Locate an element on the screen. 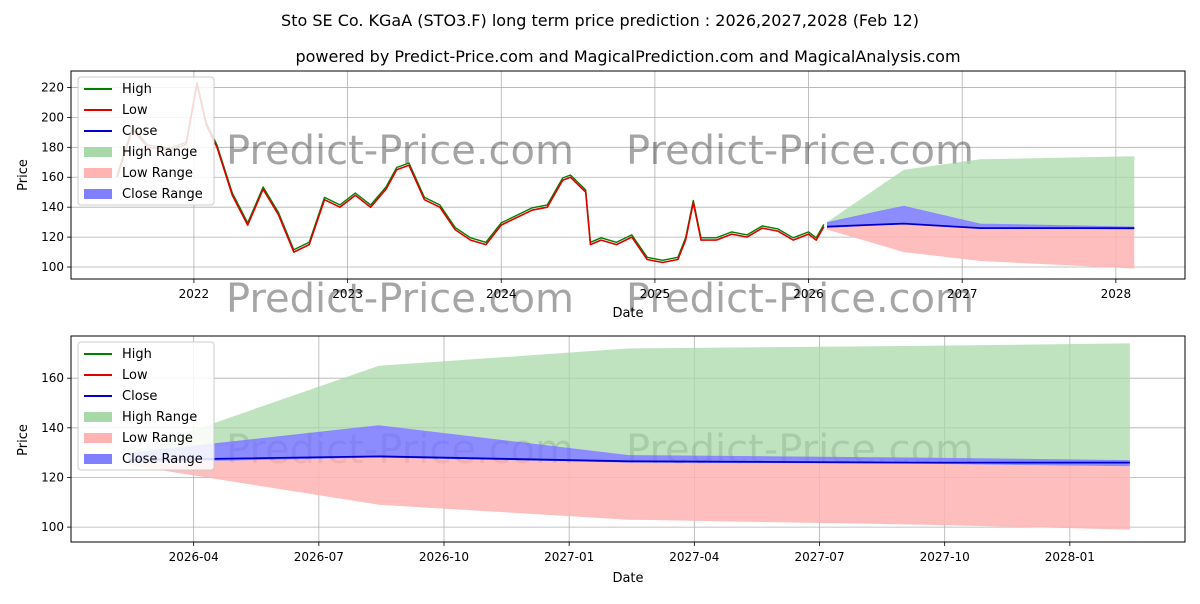 The width and height of the screenshot is (1200, 604). zoom-x-tick-label: 2027-07 is located at coordinates (819, 557).